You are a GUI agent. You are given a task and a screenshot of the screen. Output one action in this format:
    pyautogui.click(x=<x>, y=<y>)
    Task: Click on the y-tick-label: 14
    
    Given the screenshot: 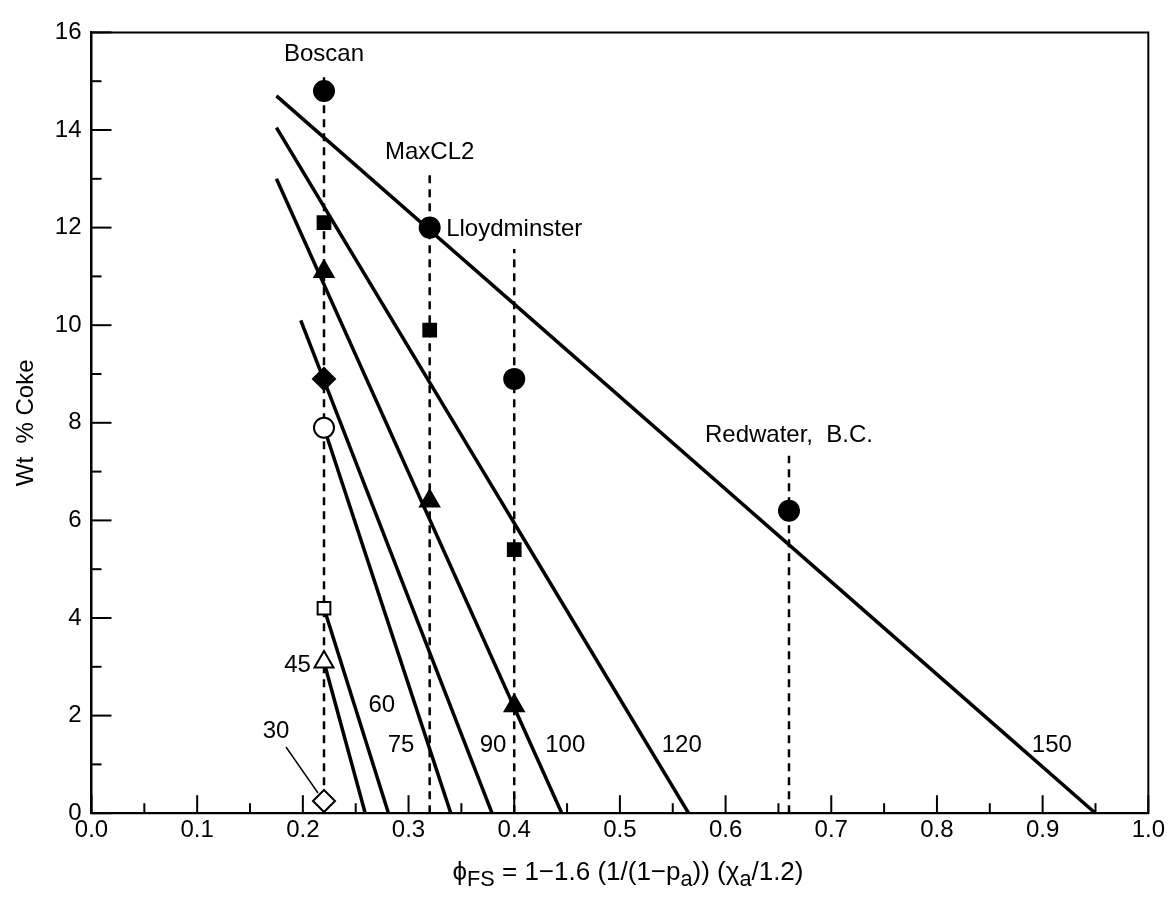 What is the action you would take?
    pyautogui.click(x=68, y=128)
    